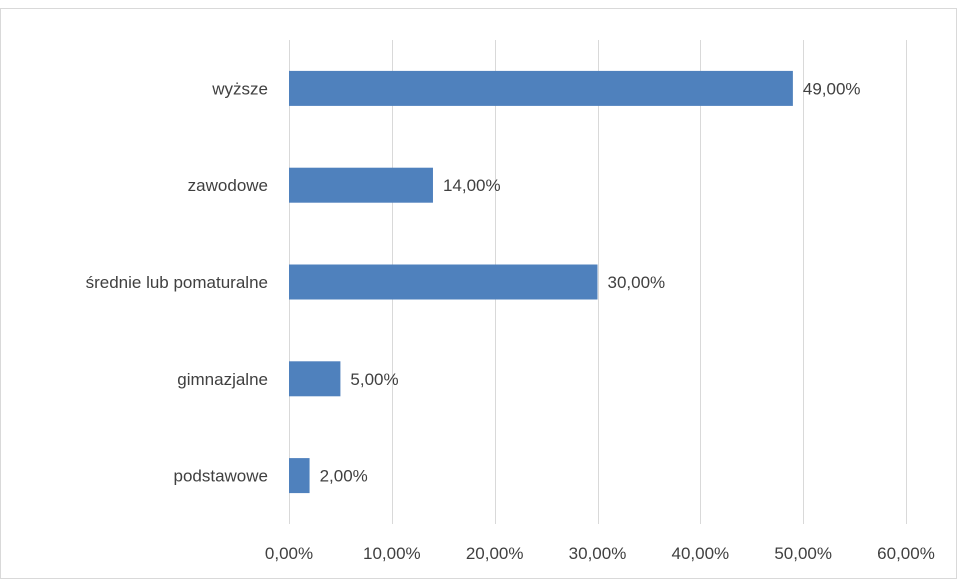  Describe the element at coordinates (239, 88) in the screenshot. I see `category-label: wyższe` at that location.